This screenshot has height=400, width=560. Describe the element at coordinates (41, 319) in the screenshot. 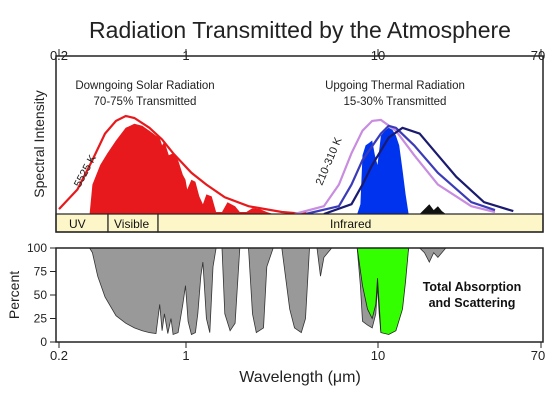

I see `y-tick-label-25: 25` at that location.